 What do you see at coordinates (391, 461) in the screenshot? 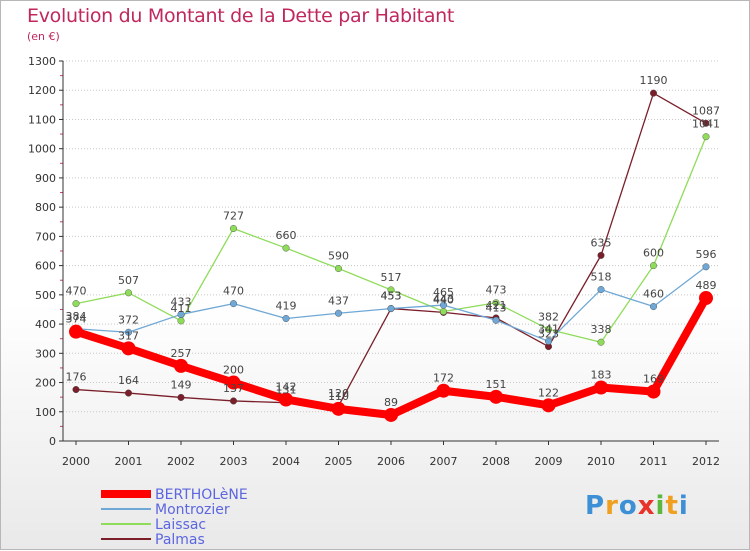
I see `x-tick-label: 2006` at bounding box center [391, 461].